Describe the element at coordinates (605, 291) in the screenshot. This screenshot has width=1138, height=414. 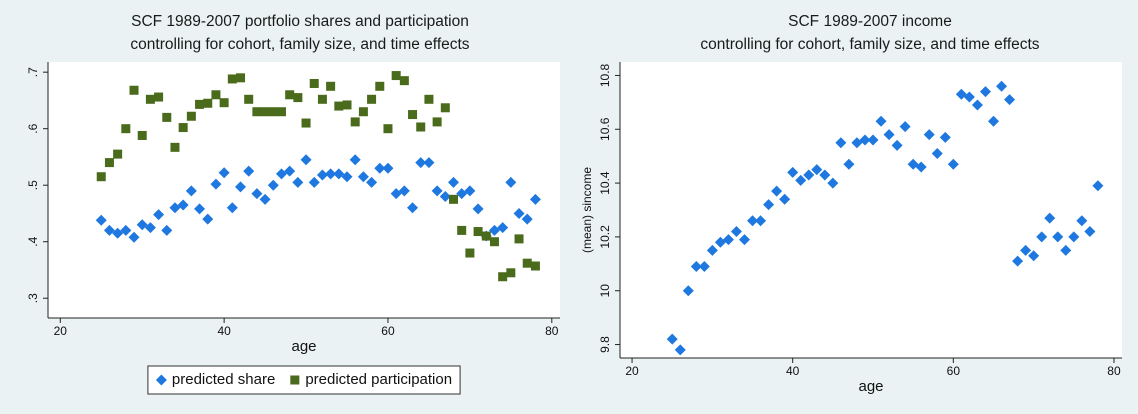
I see `y-tick-label: 10` at that location.